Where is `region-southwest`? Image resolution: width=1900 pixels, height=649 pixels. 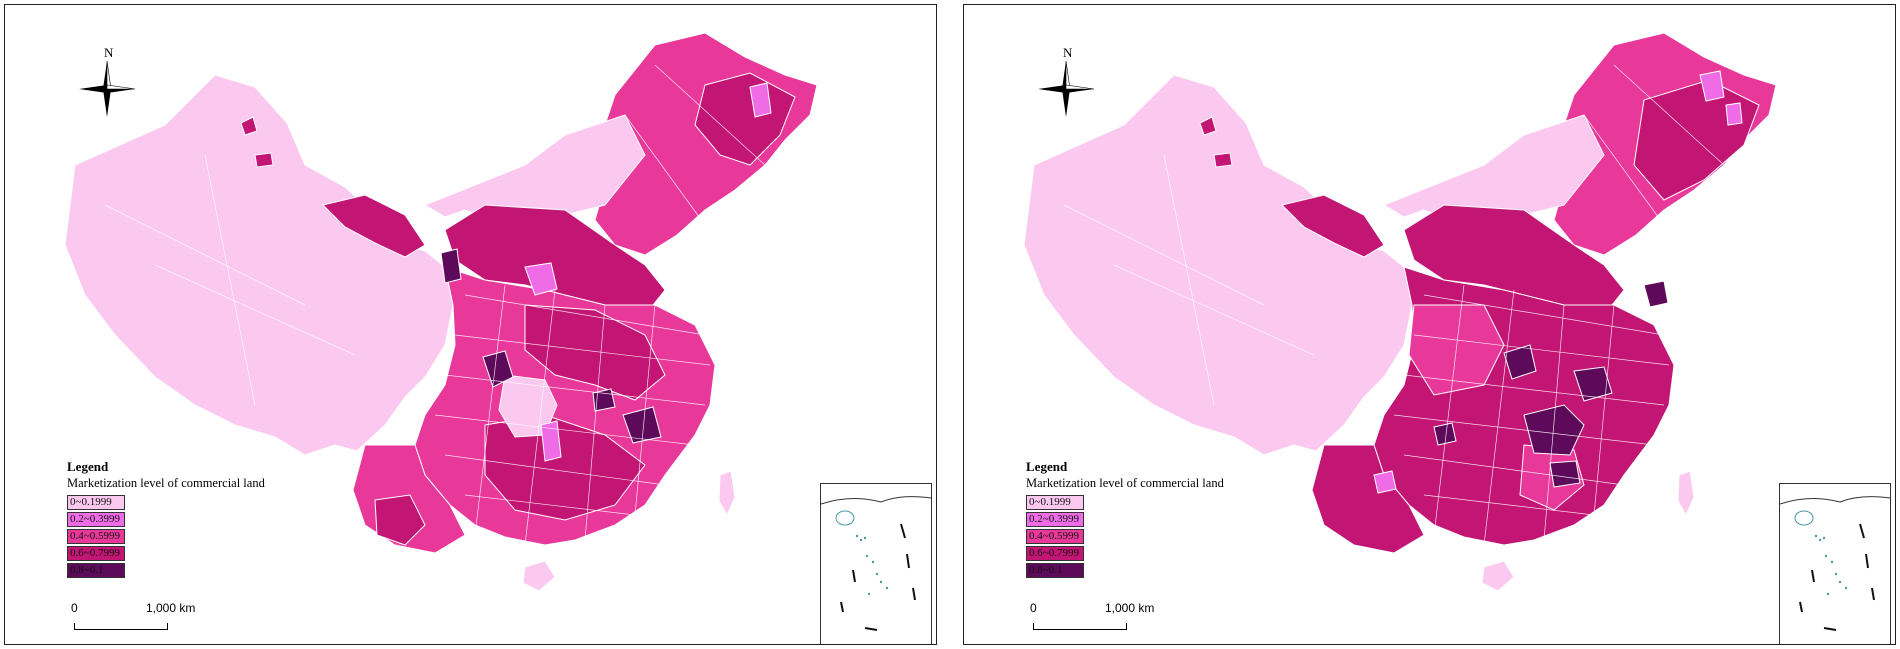
region-southwest is located at coordinates (1368, 499).